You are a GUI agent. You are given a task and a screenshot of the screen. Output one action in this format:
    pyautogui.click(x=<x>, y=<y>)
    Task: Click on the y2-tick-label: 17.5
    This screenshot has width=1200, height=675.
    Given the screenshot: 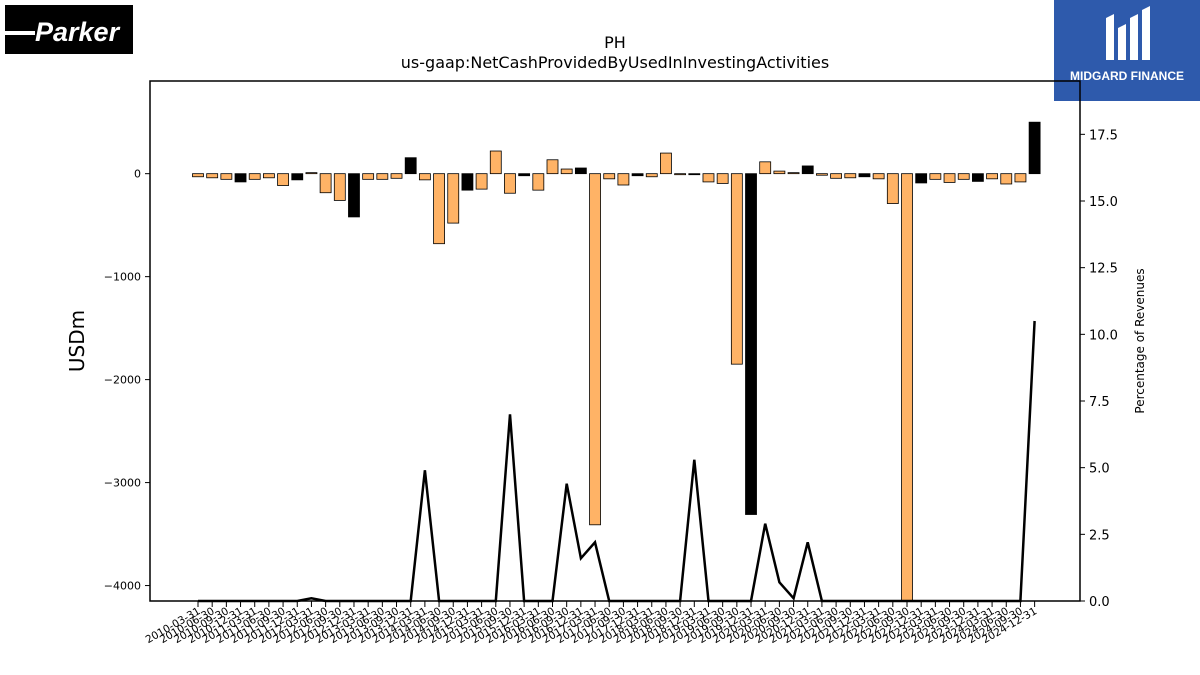 What is the action you would take?
    pyautogui.click(x=1103, y=135)
    